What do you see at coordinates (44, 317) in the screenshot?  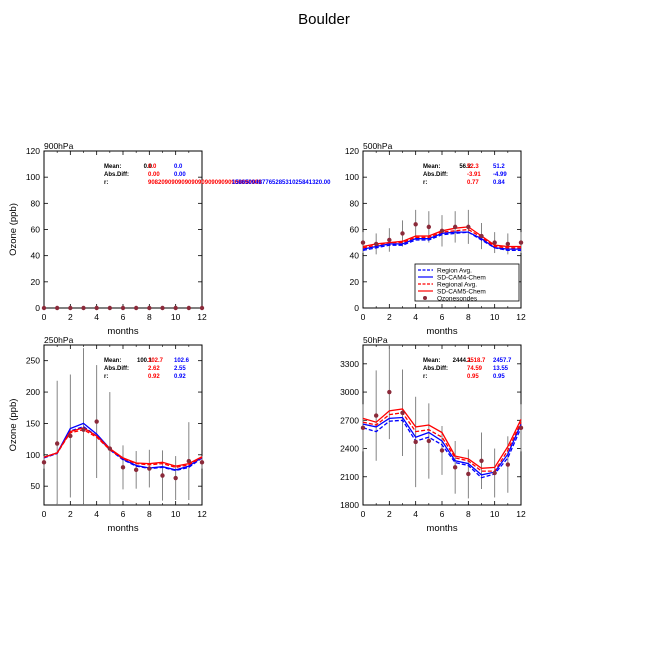 I see `x-tick-label: 0` at bounding box center [44, 317].